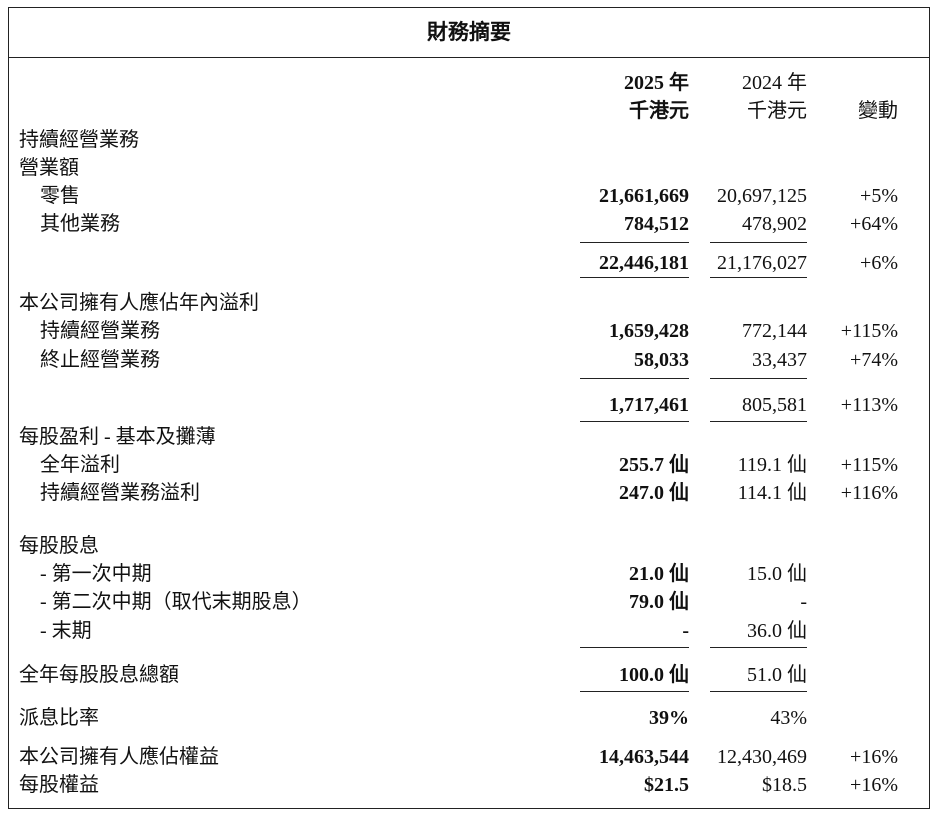 The image size is (936, 813). I want to click on table-row: 每股權益 $21.5 $18.5 +16%, so click(458, 785).